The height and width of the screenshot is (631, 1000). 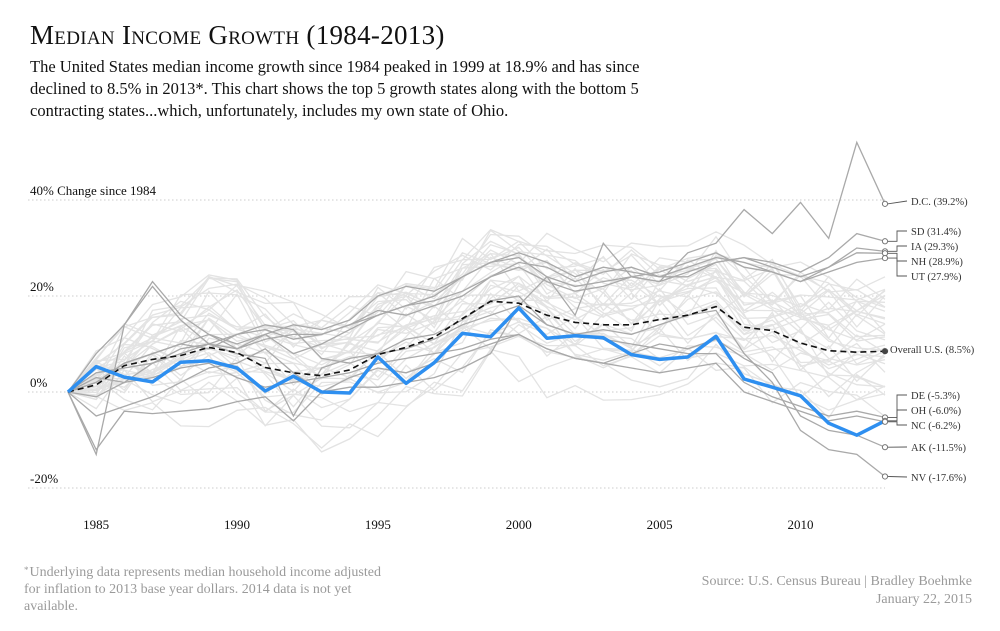 I want to click on series-line-nc, so click(x=476, y=378).